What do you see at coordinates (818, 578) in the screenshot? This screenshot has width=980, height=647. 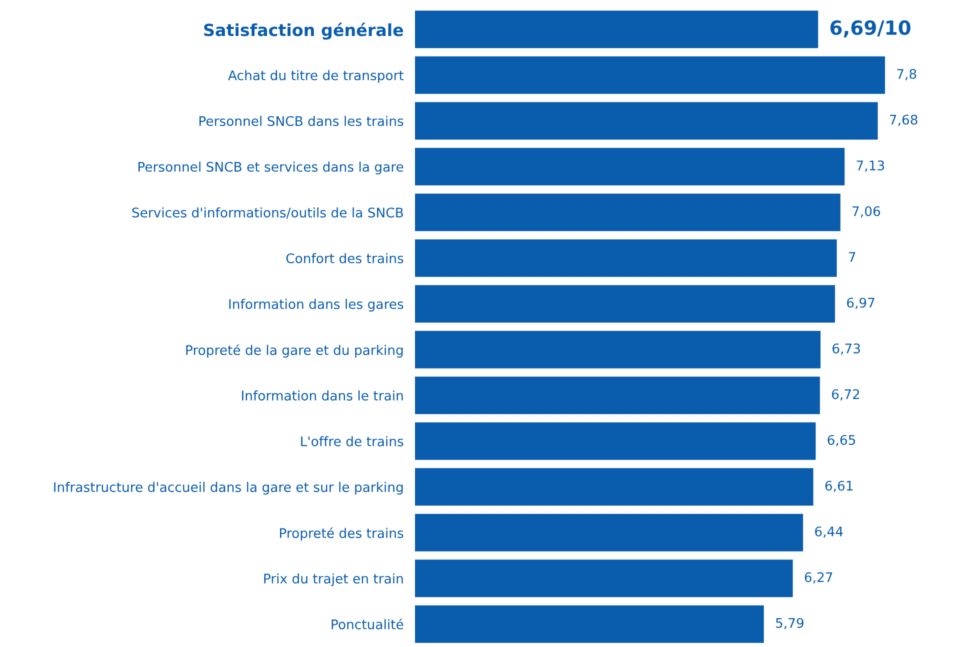 I see `data-label: 6,27` at bounding box center [818, 578].